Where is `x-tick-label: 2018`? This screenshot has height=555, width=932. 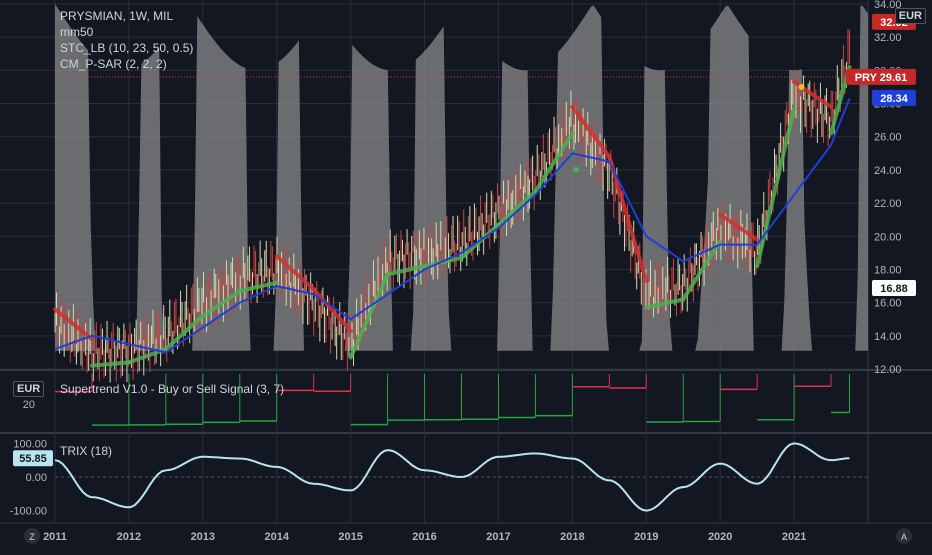
x-tick-label: 2018 is located at coordinates (572, 537).